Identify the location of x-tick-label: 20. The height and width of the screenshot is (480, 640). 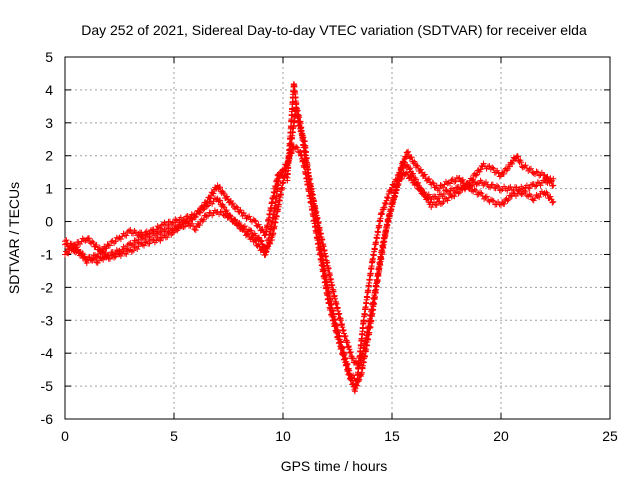
(501, 436).